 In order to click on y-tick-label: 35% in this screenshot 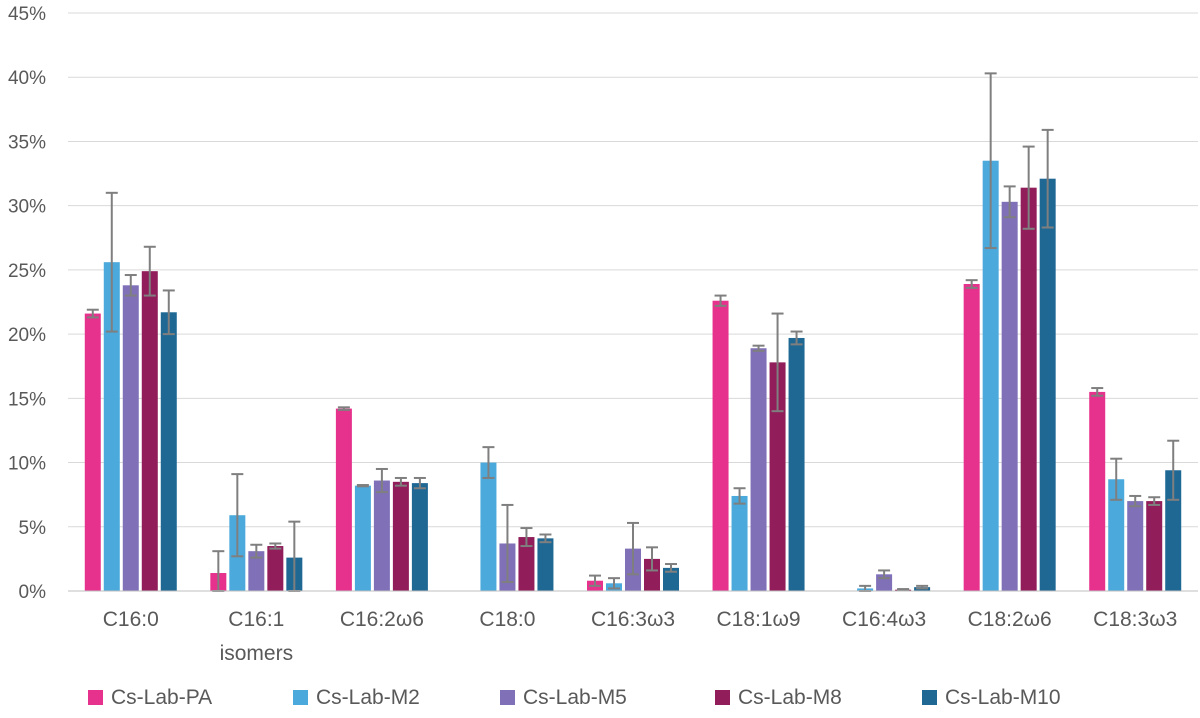, I will do `click(27, 142)`.